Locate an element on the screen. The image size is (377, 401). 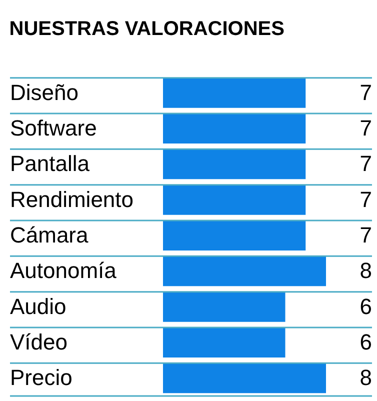
y-tick-label: Precio is located at coordinates (41, 377).